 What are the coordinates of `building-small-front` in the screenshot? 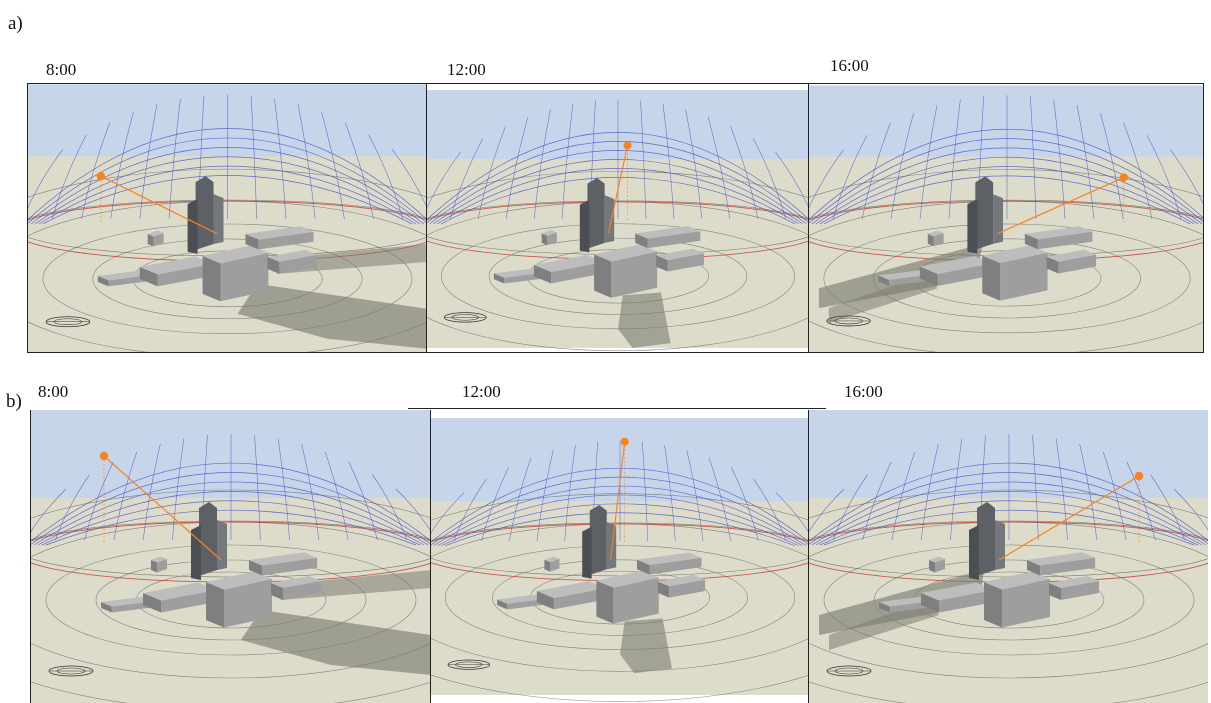 It's located at (938, 239).